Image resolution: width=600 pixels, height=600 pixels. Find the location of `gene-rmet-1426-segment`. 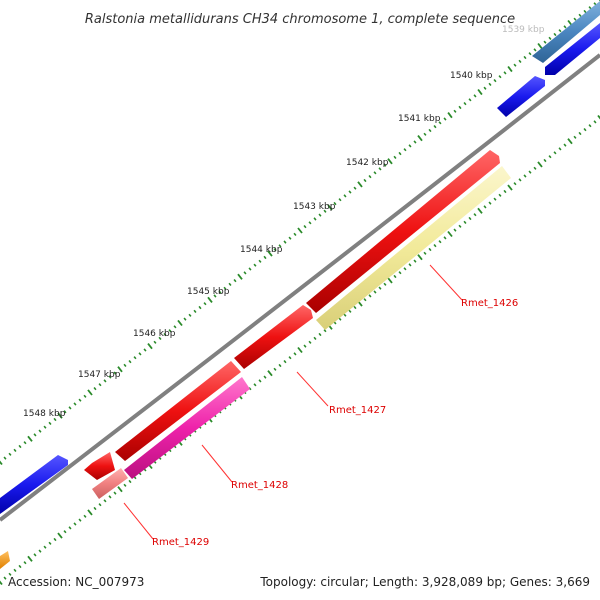

gene-rmet-1426-segment is located at coordinates (403, 231).